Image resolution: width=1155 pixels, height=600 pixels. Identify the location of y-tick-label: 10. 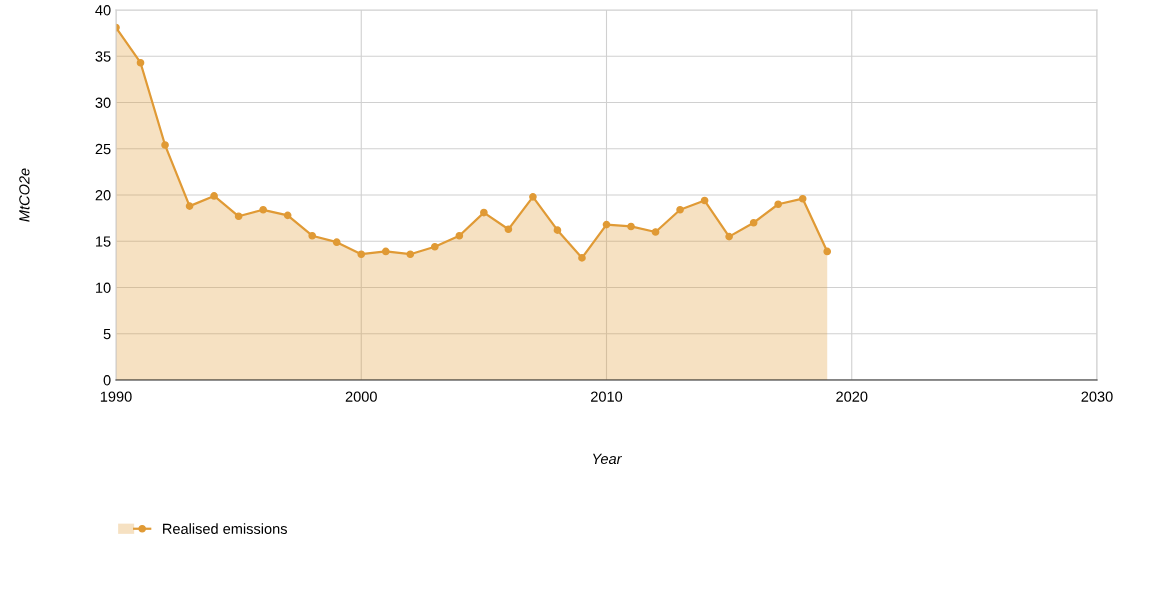
(103, 287).